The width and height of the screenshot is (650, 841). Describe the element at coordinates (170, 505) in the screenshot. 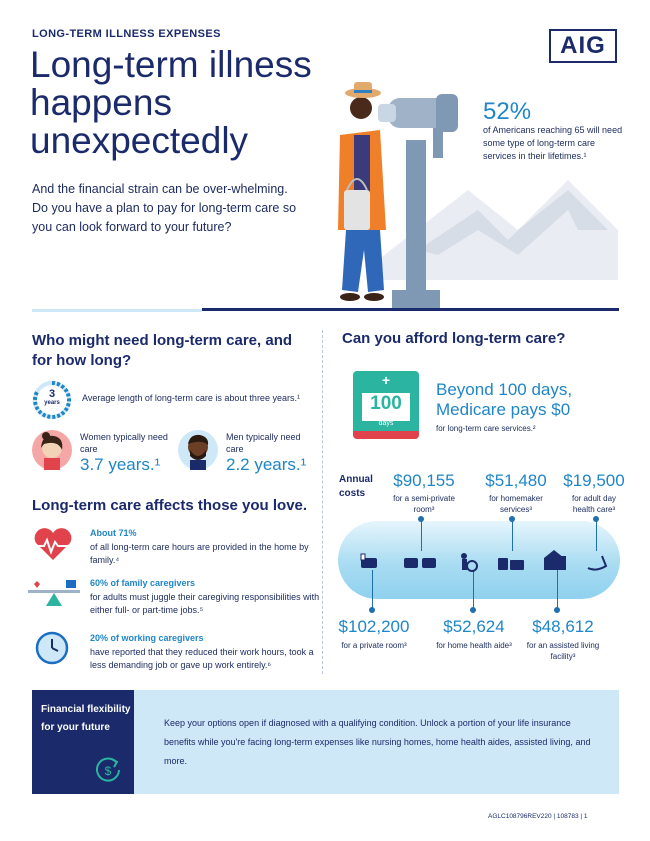

I see `love-heading: Long-term care affects those you love.` at that location.